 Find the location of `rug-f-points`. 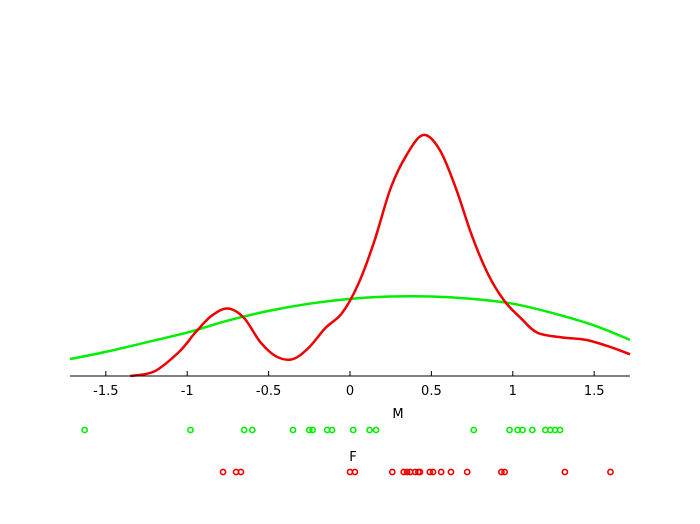

rug-f-points is located at coordinates (416, 472).